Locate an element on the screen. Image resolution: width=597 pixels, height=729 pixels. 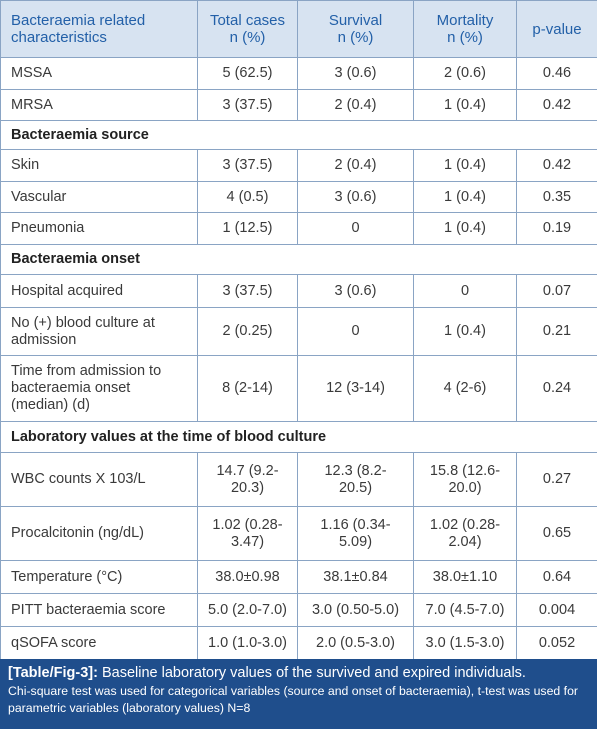
cell: No (+) blood culture at admission is located at coordinates (99, 331).